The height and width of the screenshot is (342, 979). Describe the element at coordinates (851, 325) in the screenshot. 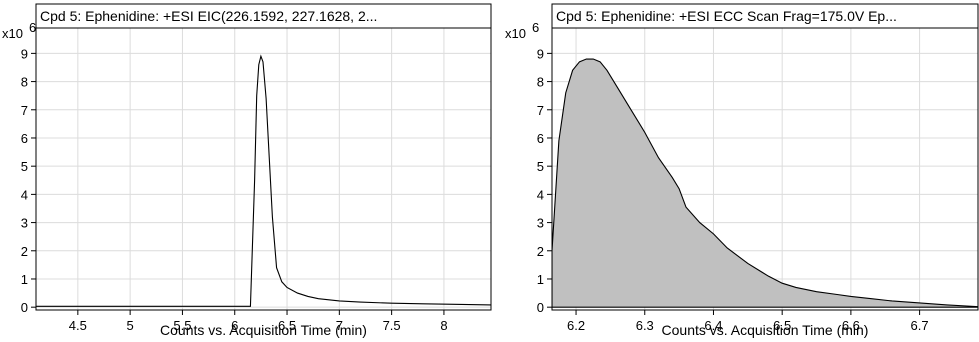

I see `x-tick-label: 6.6` at that location.